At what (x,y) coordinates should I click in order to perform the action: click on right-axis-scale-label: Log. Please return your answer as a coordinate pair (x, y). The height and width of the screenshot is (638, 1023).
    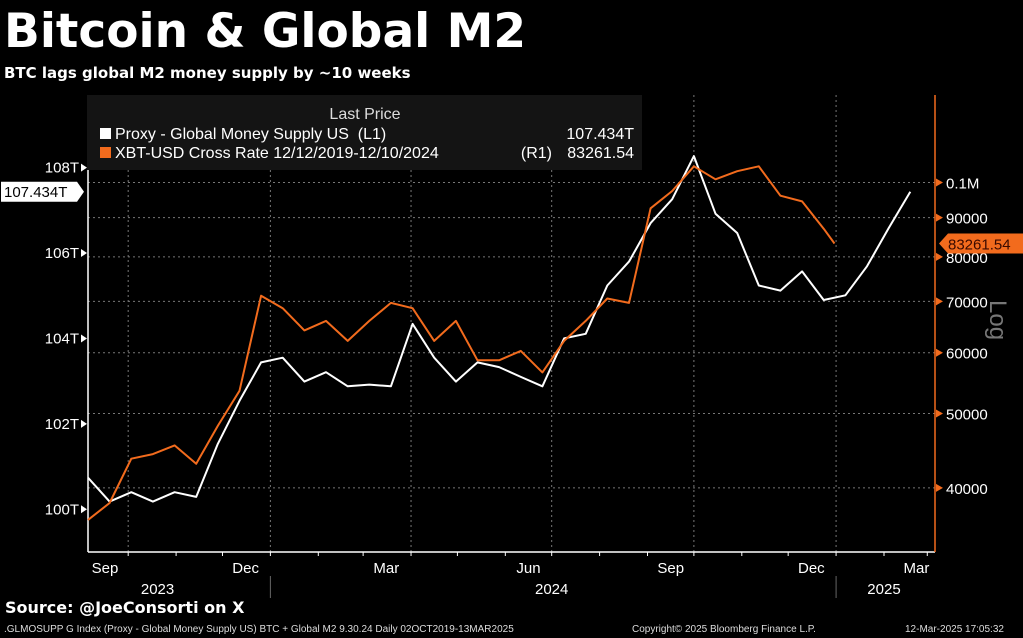
    Looking at the image, I should click on (997, 320).